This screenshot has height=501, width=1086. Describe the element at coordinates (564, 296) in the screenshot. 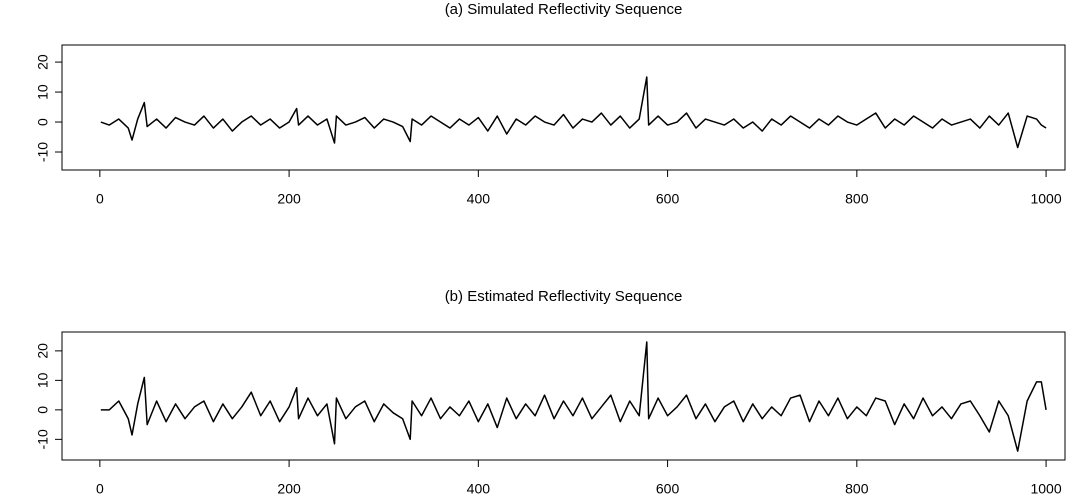

I see `chart-title: (b) Estimated Reflectivity Sequence` at that location.